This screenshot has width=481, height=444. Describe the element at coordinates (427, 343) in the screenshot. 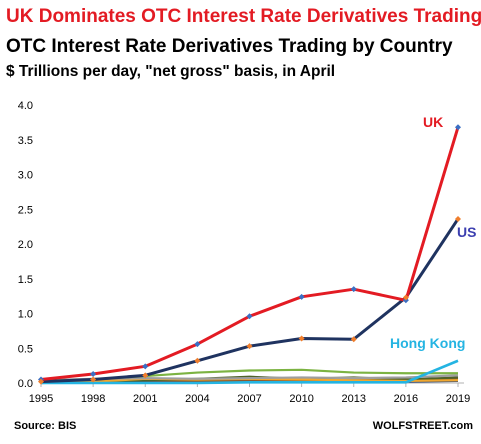

I see `series-label: Hong Kong` at that location.